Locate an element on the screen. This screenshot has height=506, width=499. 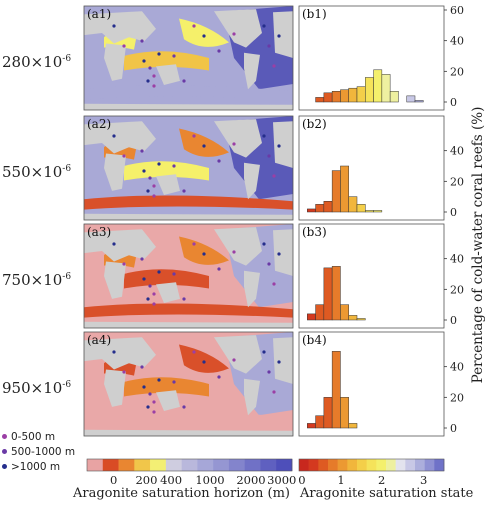
co2-label-550: 550×10-6 is located at coordinates (37, 172).